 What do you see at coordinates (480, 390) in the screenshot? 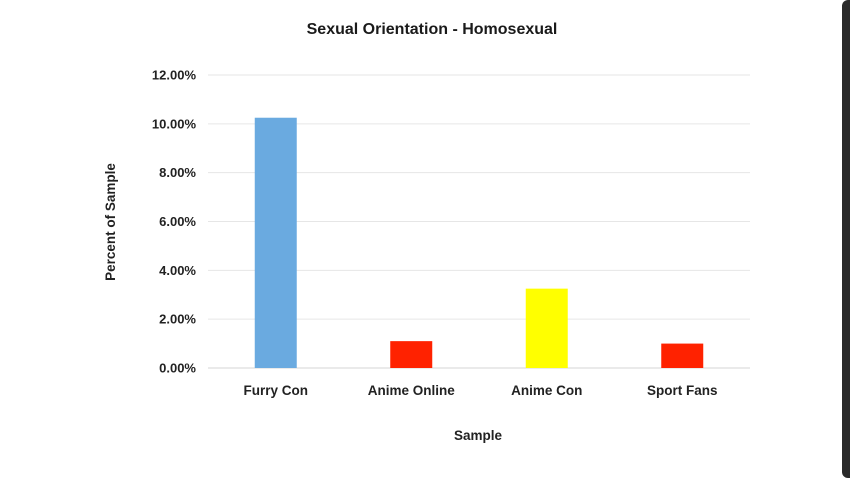
I see `x-tick-labels: Furry Con Anime Online Anime Con Sport Fans` at bounding box center [480, 390].